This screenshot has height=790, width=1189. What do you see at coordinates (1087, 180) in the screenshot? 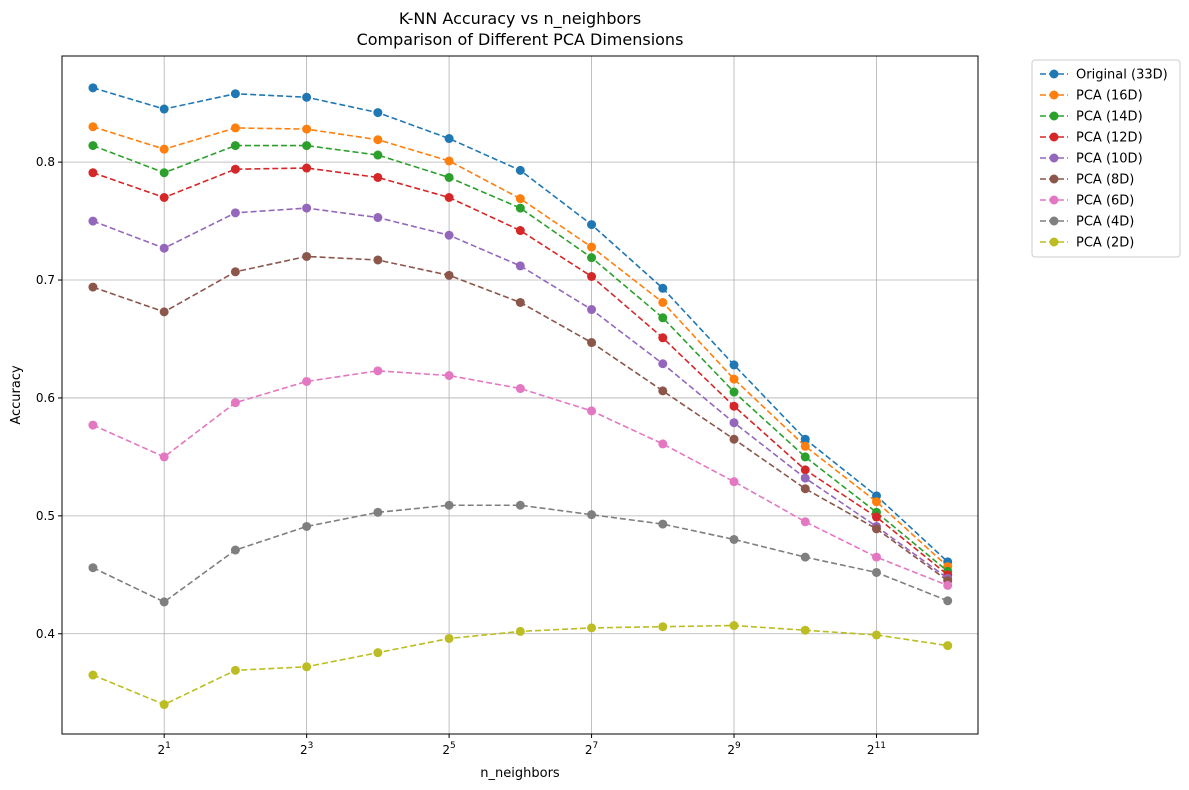
I see `legend-item: PCA (8D)` at bounding box center [1087, 180].